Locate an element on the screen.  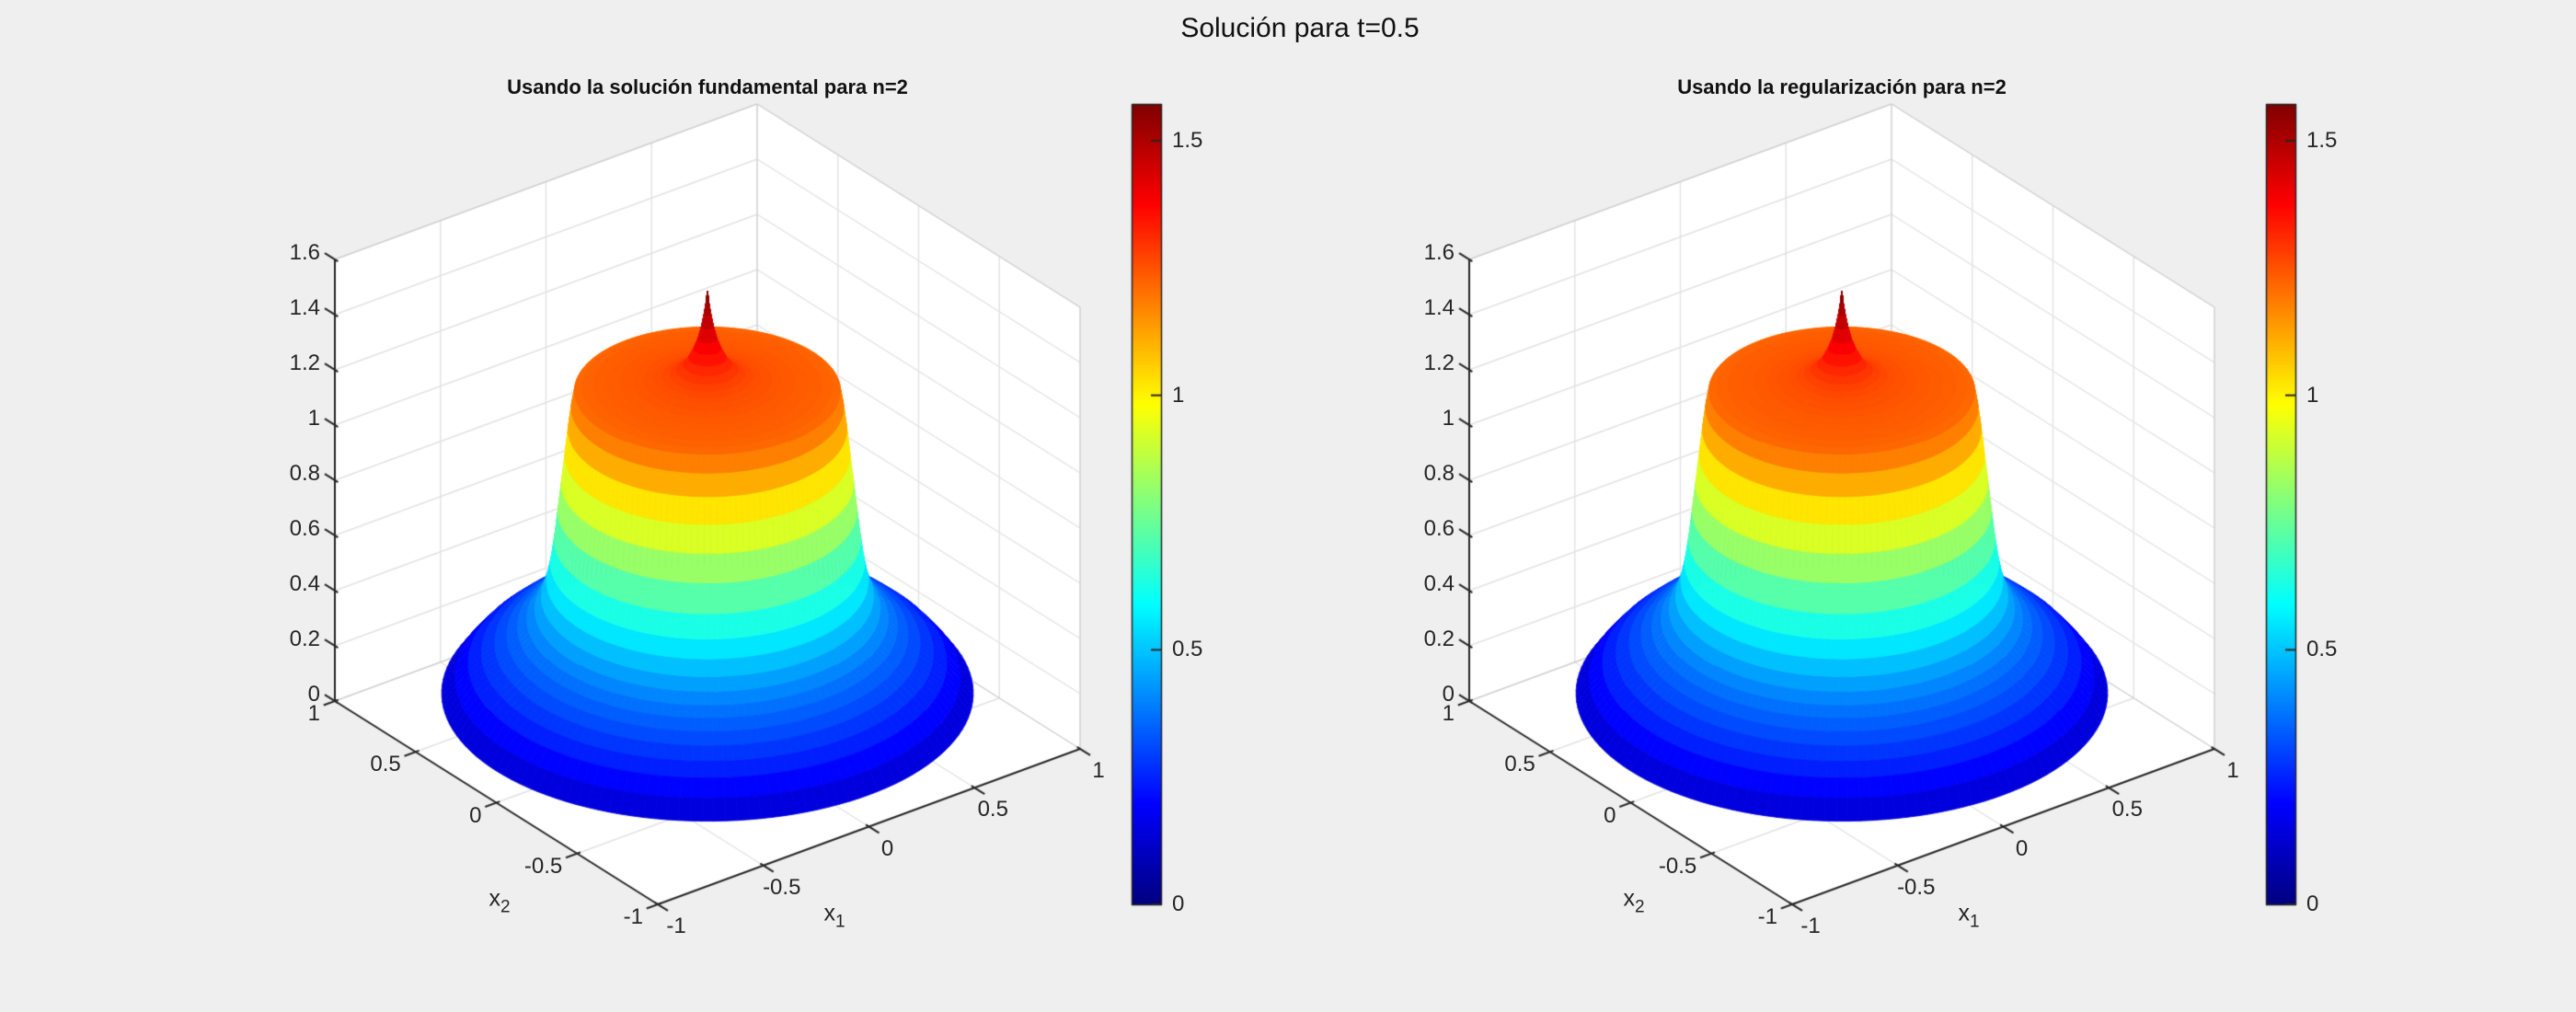
x1-tick-label-right: 0.5 is located at coordinates (2127, 809).